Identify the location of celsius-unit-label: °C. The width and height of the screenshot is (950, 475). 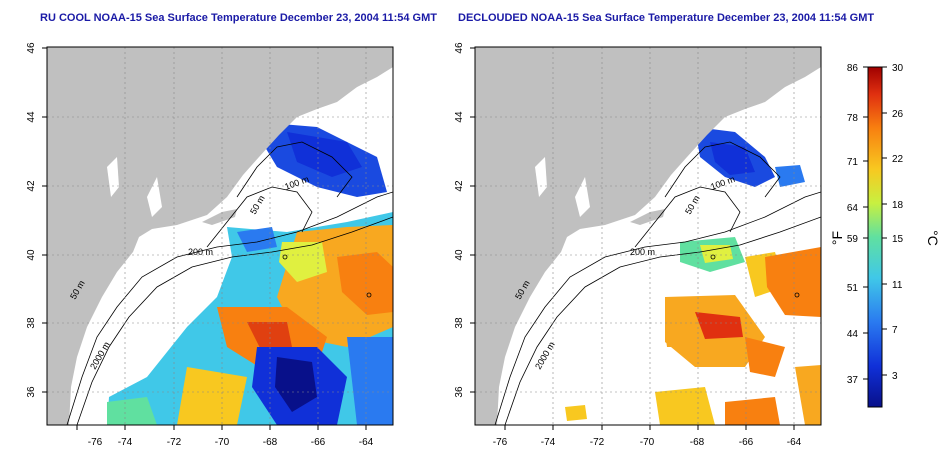
(933, 238).